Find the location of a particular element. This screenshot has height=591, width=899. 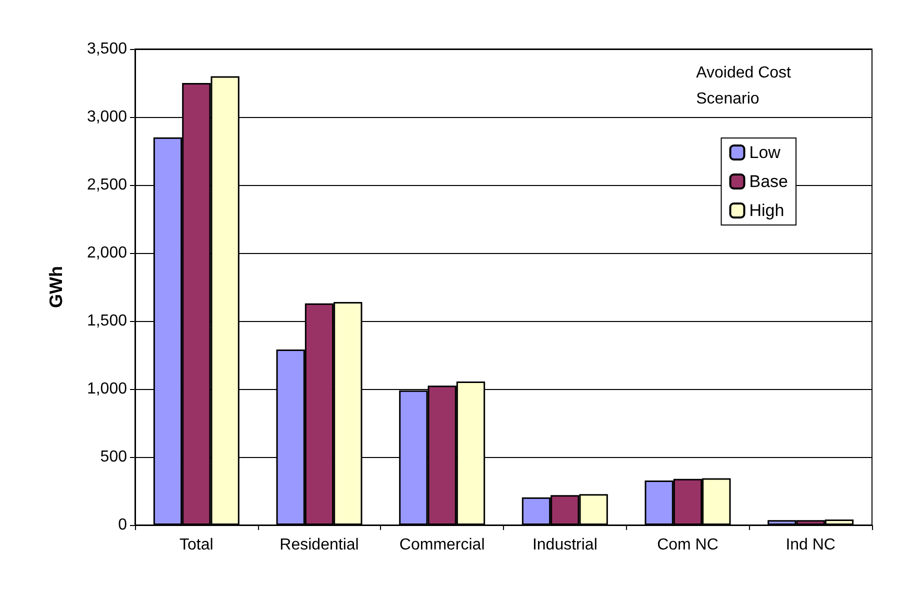

x-tick-label: Industrial is located at coordinates (565, 545).